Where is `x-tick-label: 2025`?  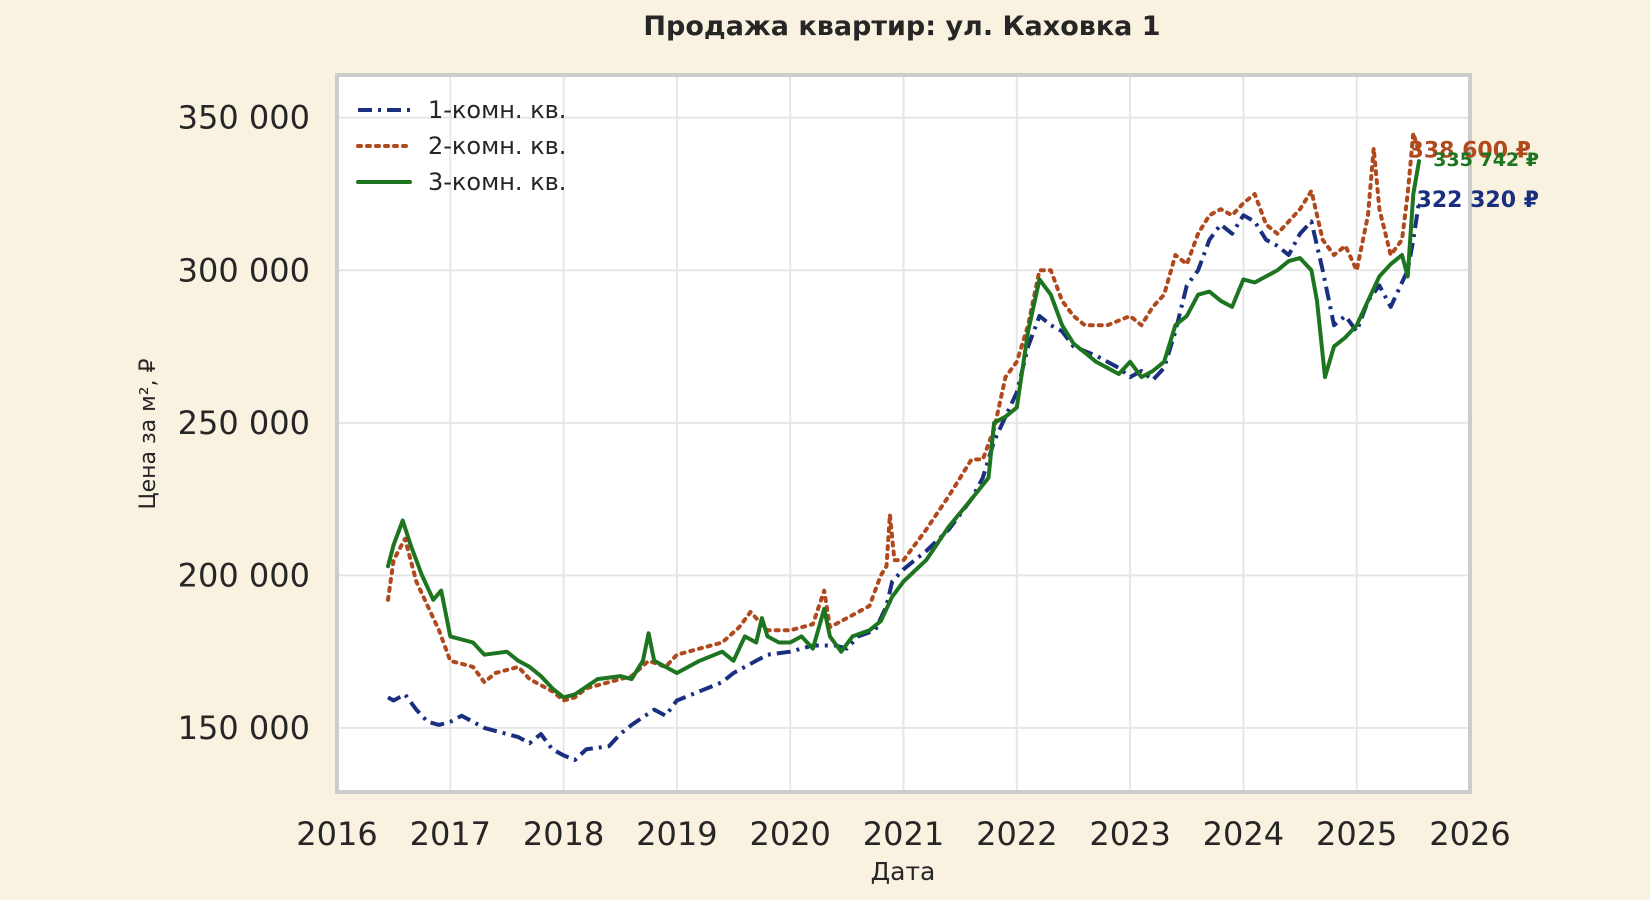
x-tick-label: 2025 is located at coordinates (1356, 834).